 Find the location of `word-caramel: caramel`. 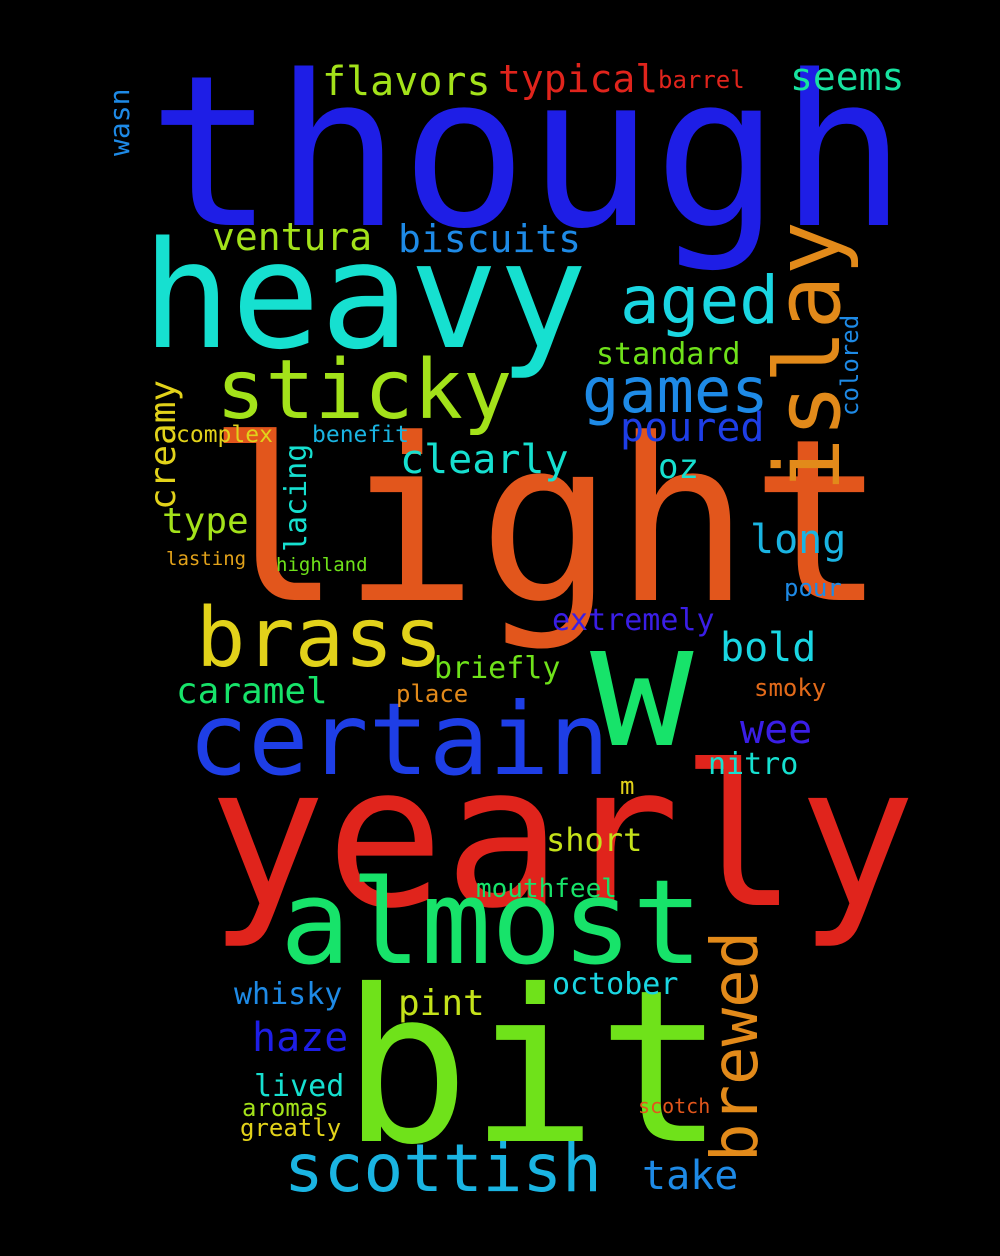

word-caramel: caramel is located at coordinates (252, 691).